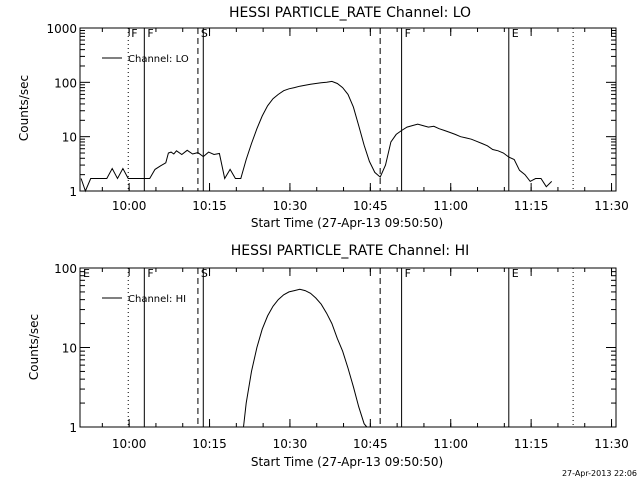 Image resolution: width=640 pixels, height=480 pixels. What do you see at coordinates (158, 59) in the screenshot?
I see `legend-label-lo: Channel: LO` at bounding box center [158, 59].